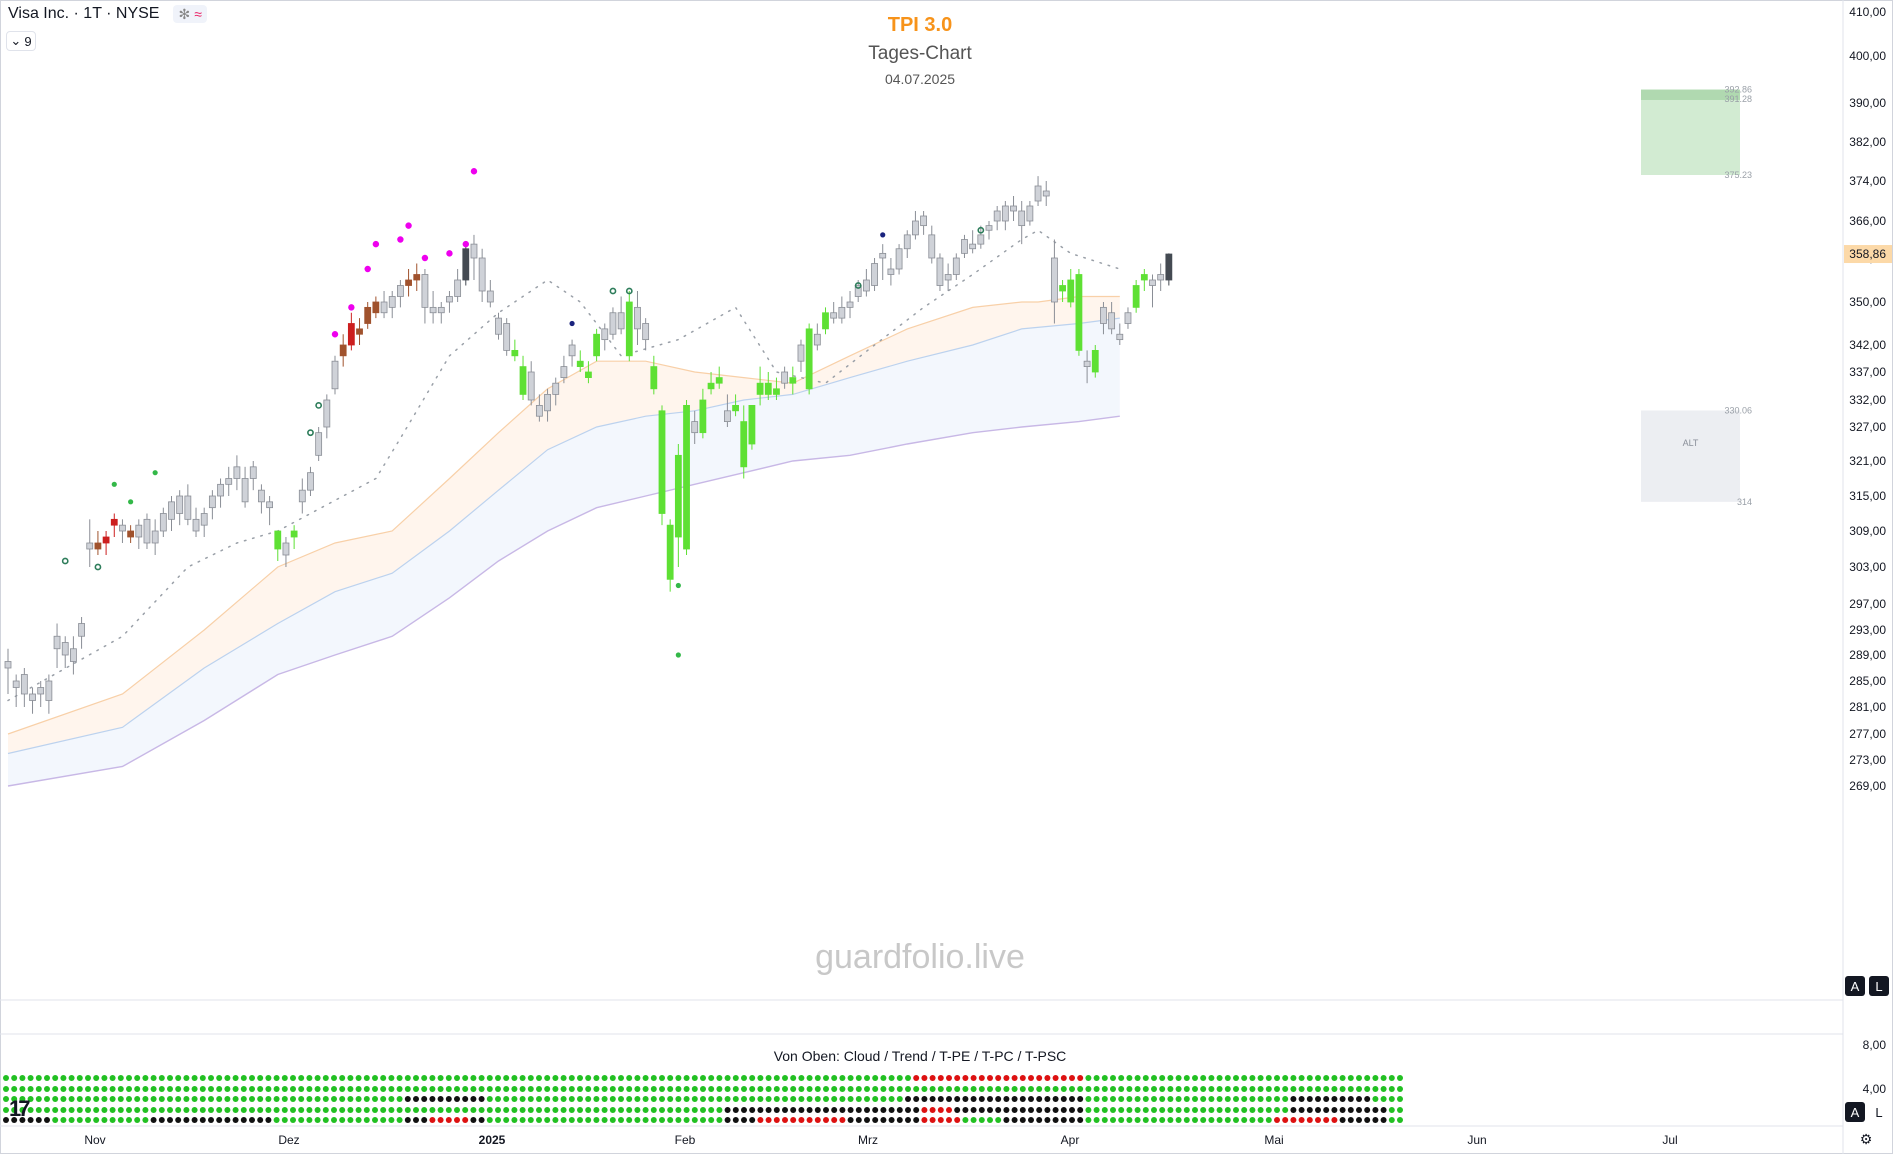  I want to click on asterisk-icon: ✻, so click(184, 14).